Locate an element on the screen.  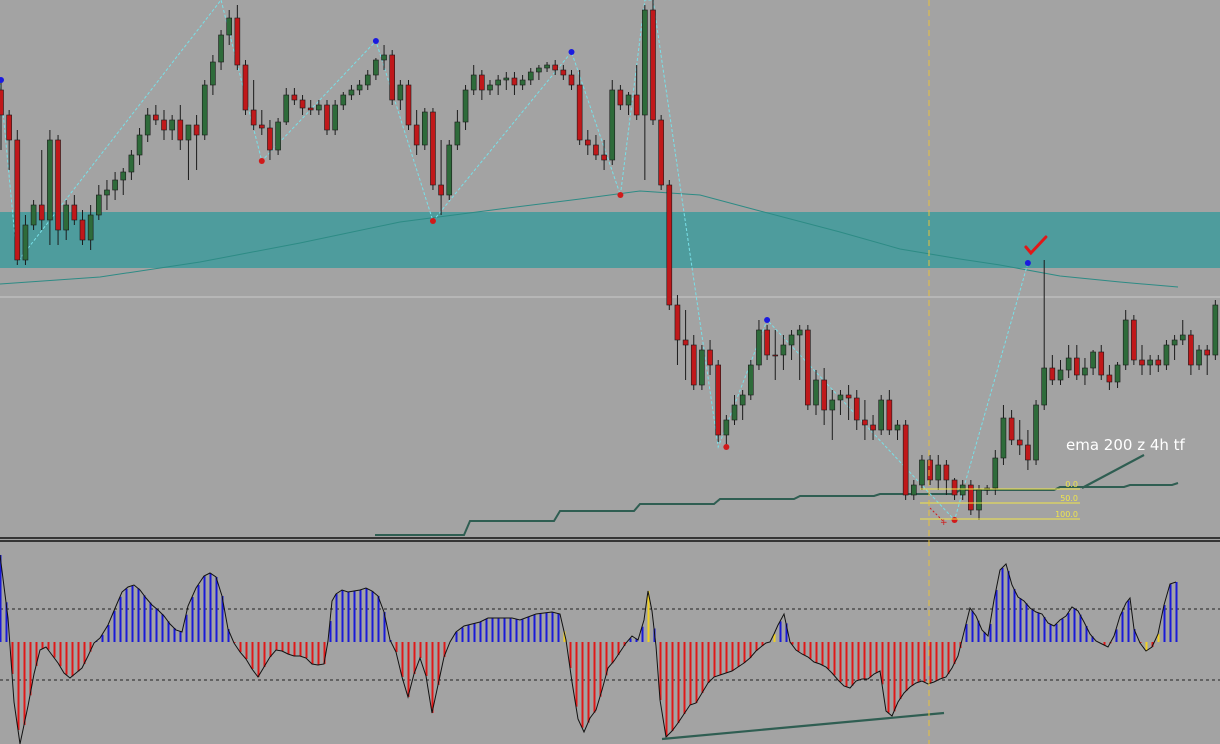
ema-line is located at coordinates (589, 239).